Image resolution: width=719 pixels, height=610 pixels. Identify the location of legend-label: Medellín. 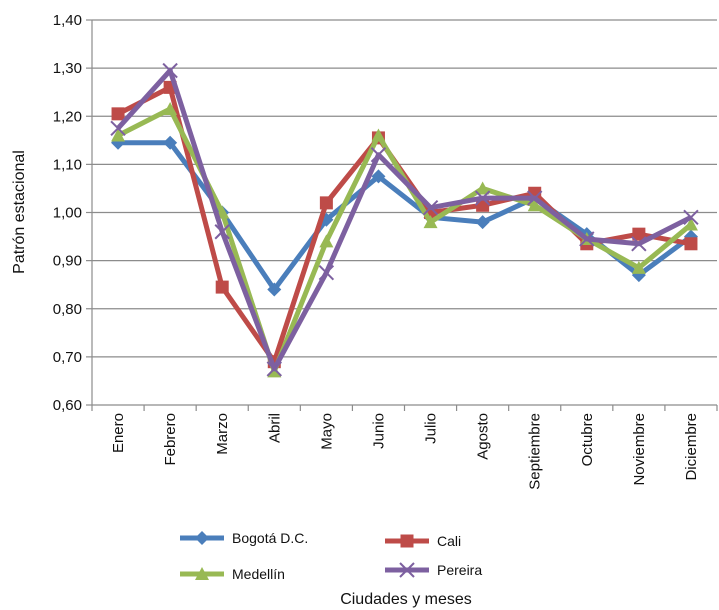
(258, 574).